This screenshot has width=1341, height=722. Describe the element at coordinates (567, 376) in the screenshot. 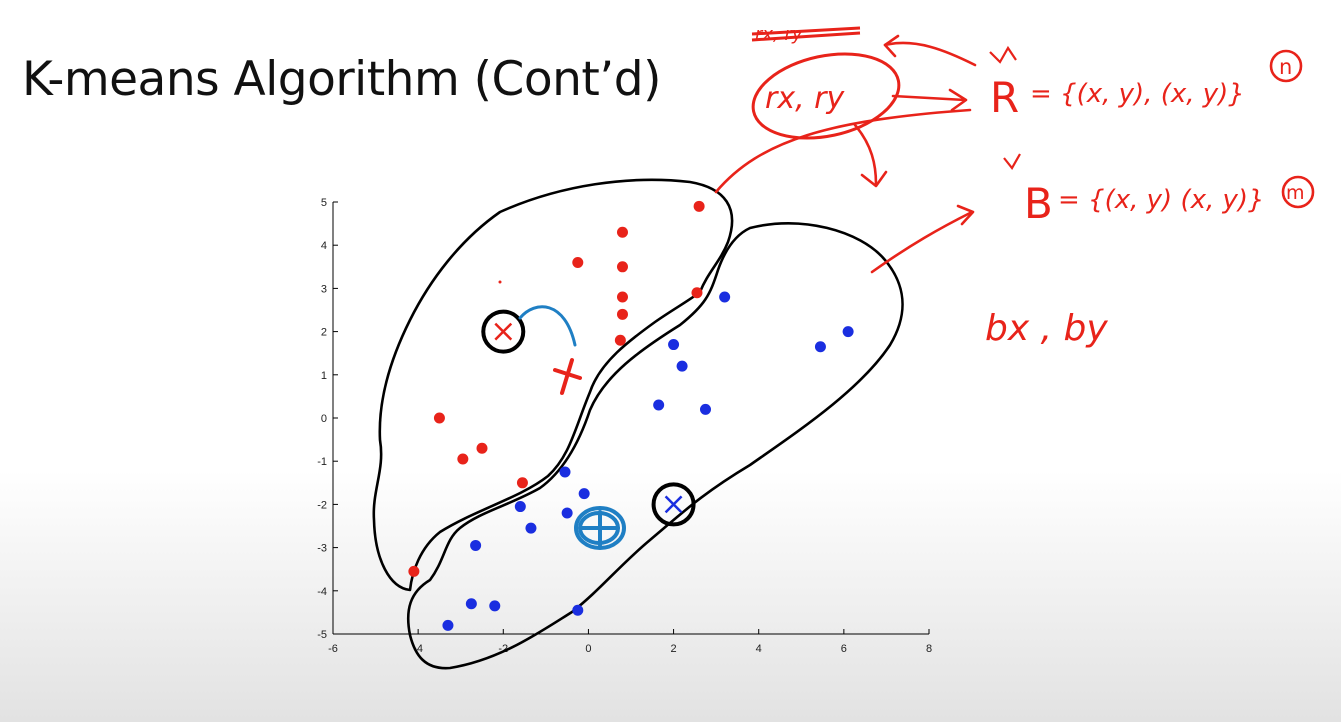

I see `red-new-centroid-cross-icon` at that location.